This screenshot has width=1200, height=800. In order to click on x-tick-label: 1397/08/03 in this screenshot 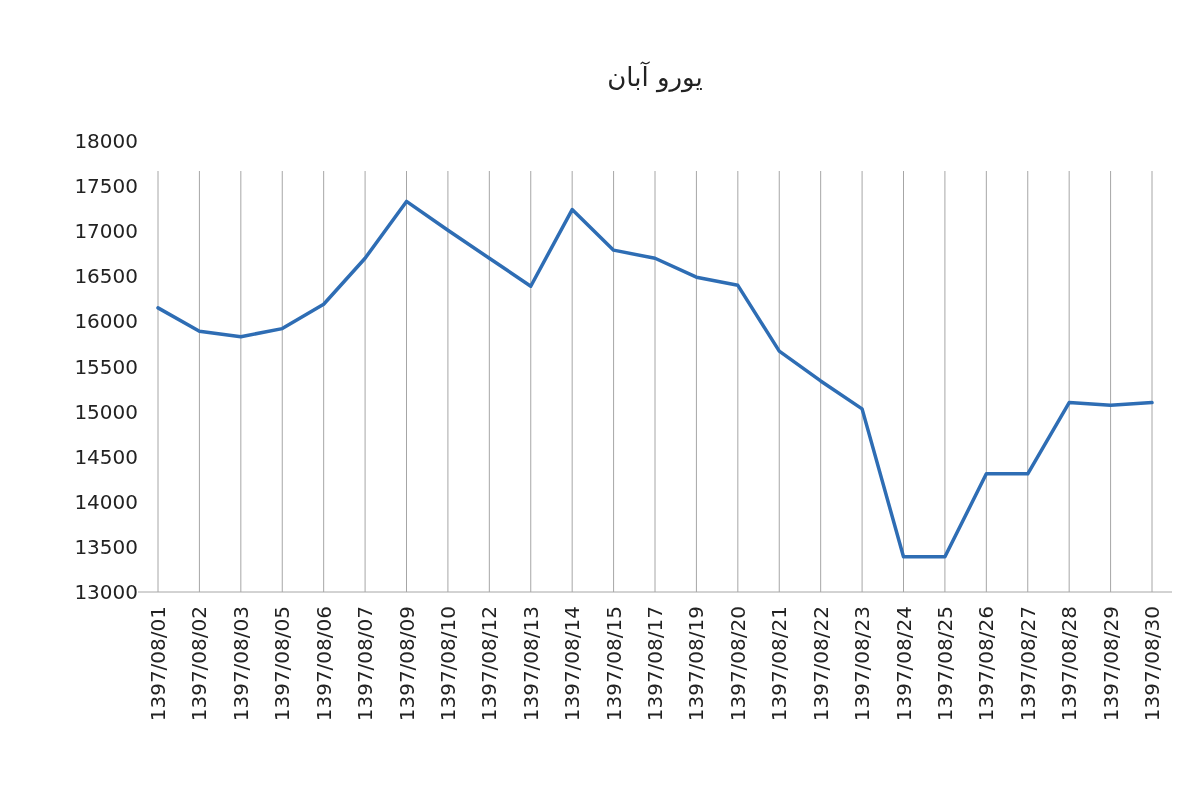, I will do `click(240, 664)`.